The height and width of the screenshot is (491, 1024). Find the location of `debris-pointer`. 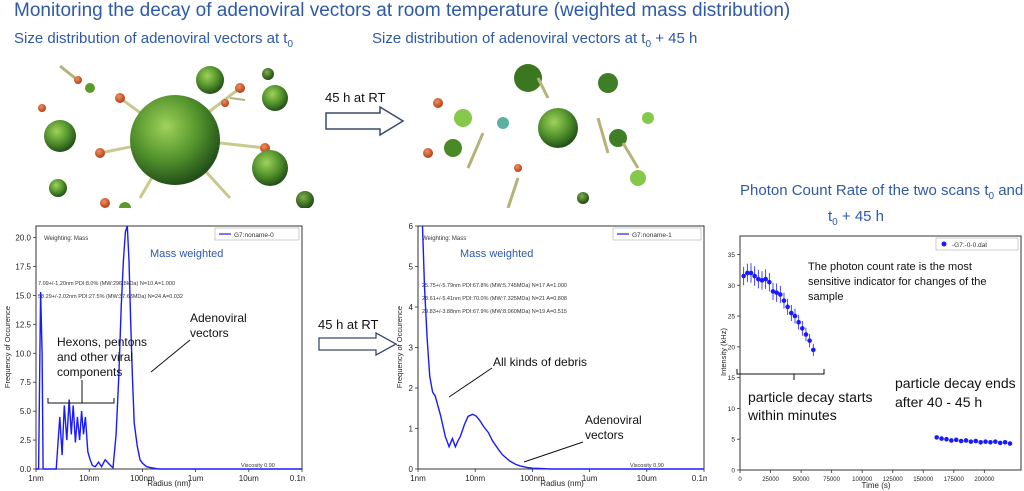

debris-pointer is located at coordinates (470, 382).